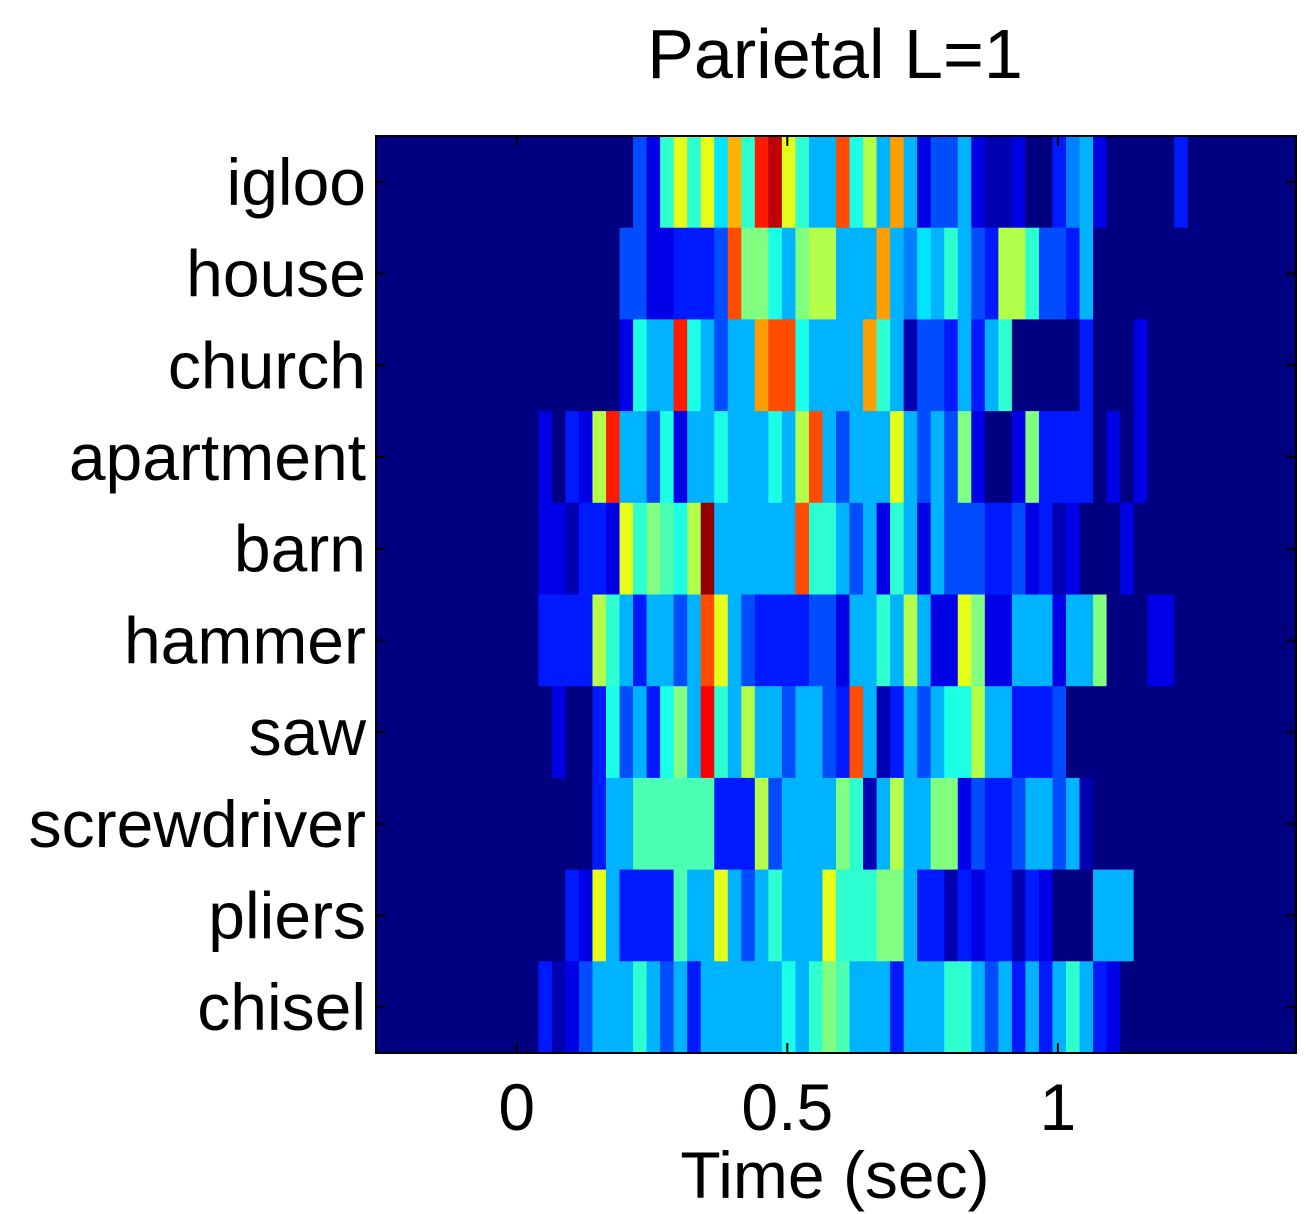 Image resolution: width=1306 pixels, height=1214 pixels. What do you see at coordinates (281, 1007) in the screenshot?
I see `y-tick-label: chisel` at bounding box center [281, 1007].